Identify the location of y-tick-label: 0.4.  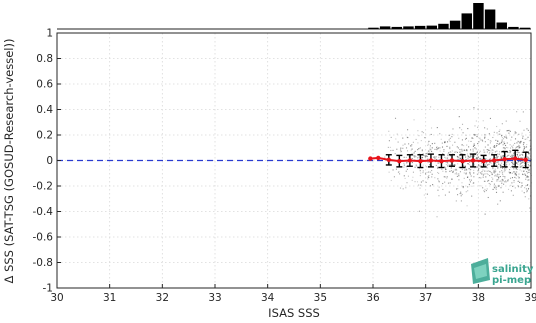
(44, 110).